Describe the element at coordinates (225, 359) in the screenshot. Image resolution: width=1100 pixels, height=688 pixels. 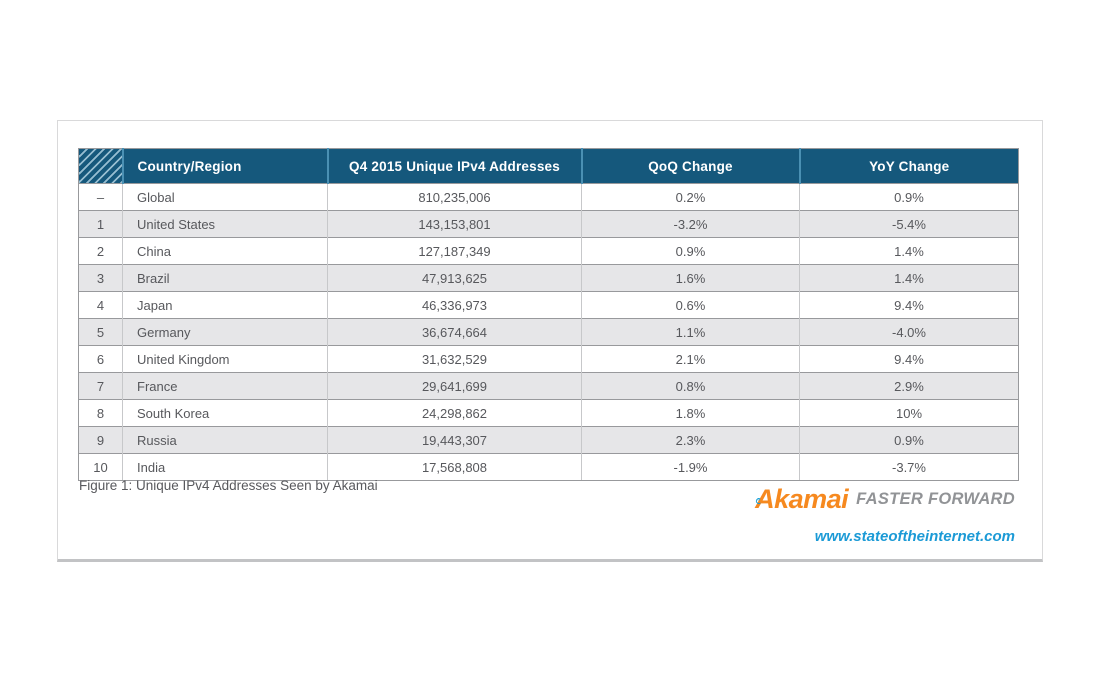
I see `cell-country: United Kingdom` at that location.